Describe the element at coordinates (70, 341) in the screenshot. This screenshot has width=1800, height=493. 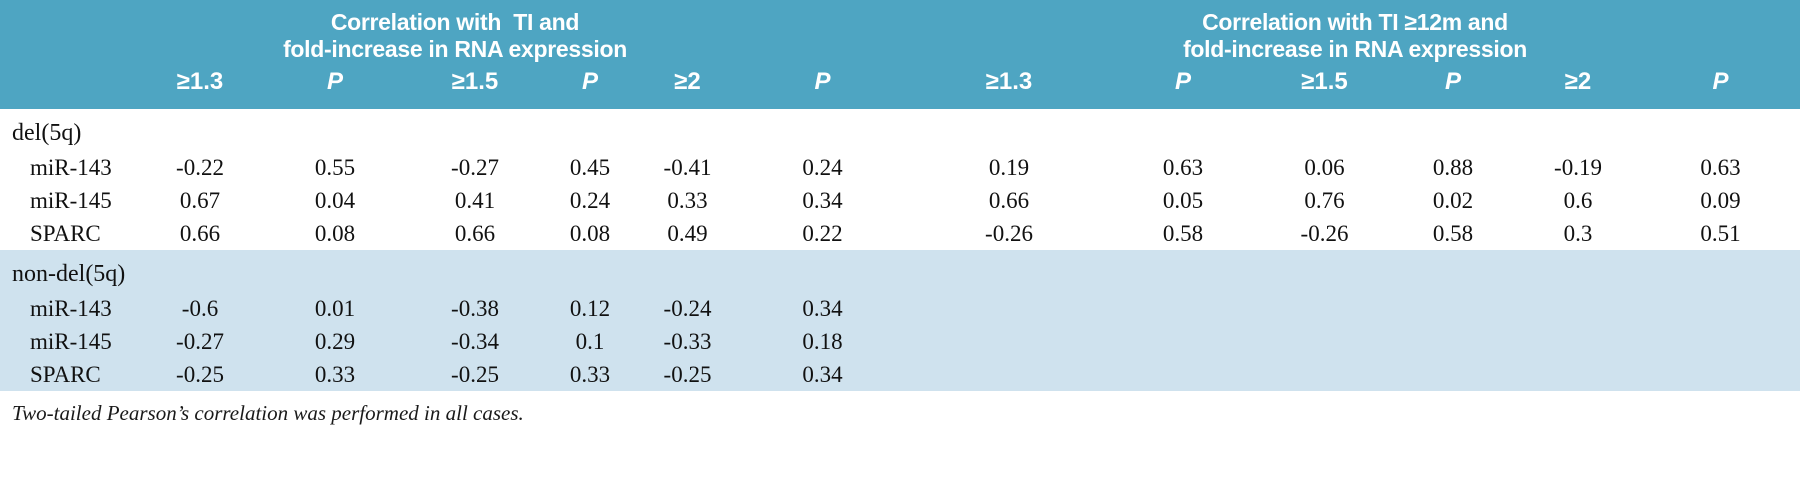
I see `row-label: miR-145` at that location.